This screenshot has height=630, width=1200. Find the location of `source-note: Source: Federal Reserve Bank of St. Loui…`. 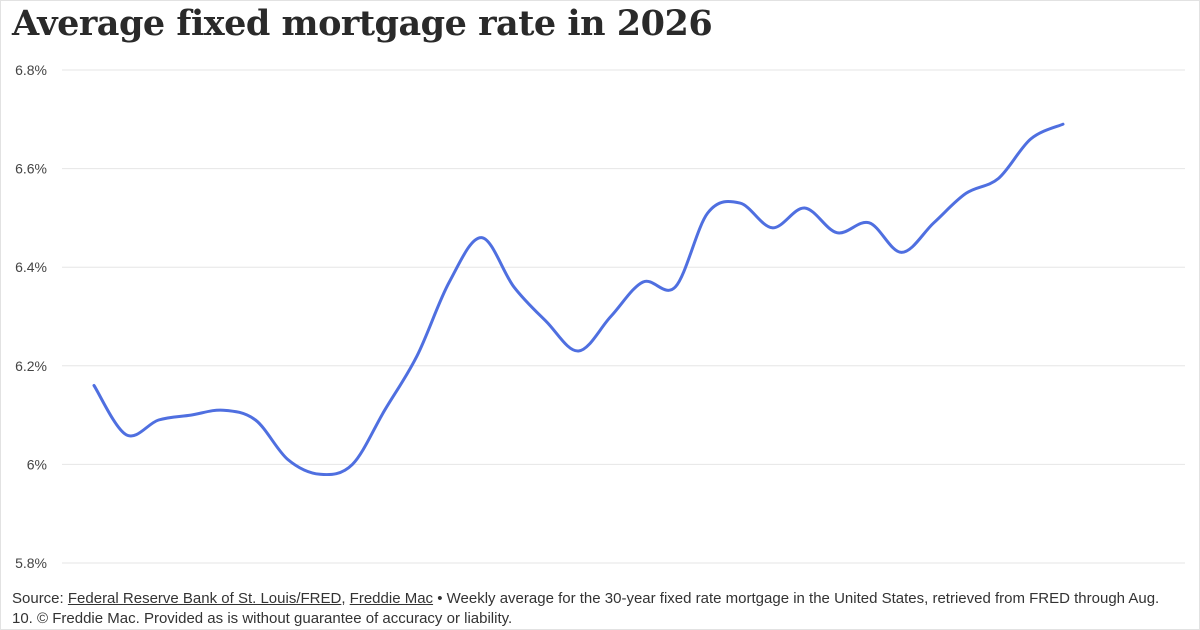

source-note: Source: Federal Reserve Bank of St. Loui… is located at coordinates (597, 609).